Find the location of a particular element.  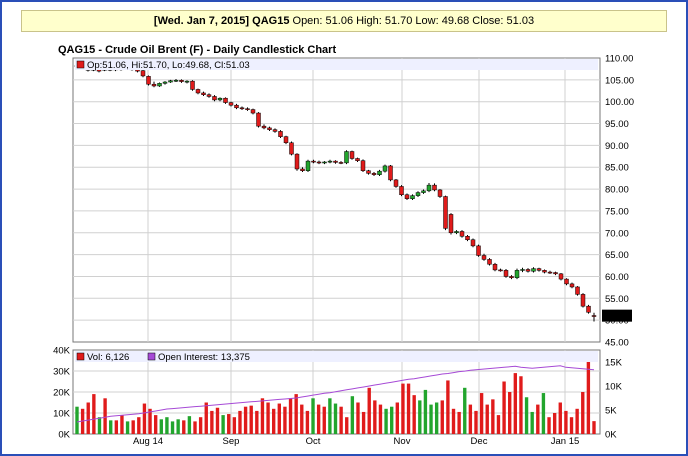

price-tick-label: 70.00 is located at coordinates (617, 233).